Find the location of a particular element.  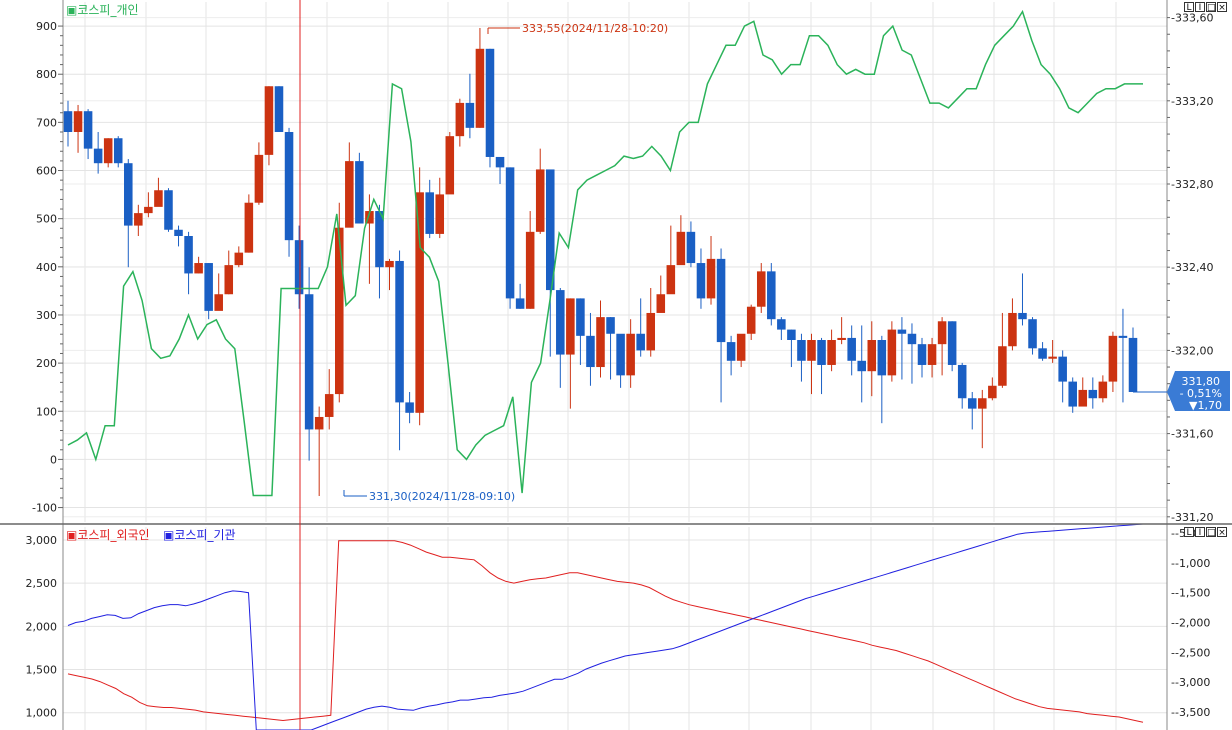

low-annotation: 331,30(2024/11/28-09:10) is located at coordinates (442, 496).